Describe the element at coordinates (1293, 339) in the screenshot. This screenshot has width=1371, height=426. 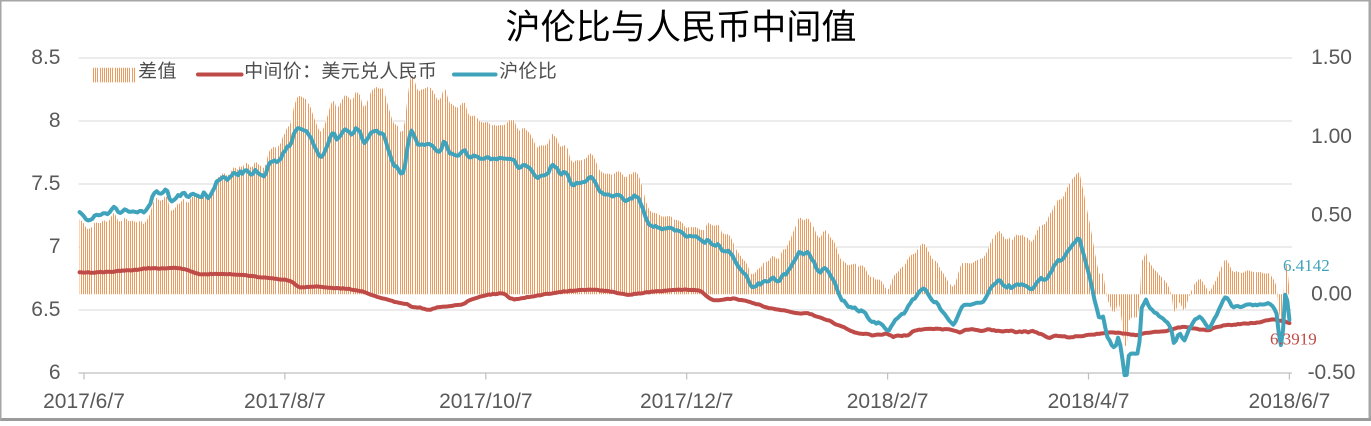
I see `svg-text: 6.3919` at that location.